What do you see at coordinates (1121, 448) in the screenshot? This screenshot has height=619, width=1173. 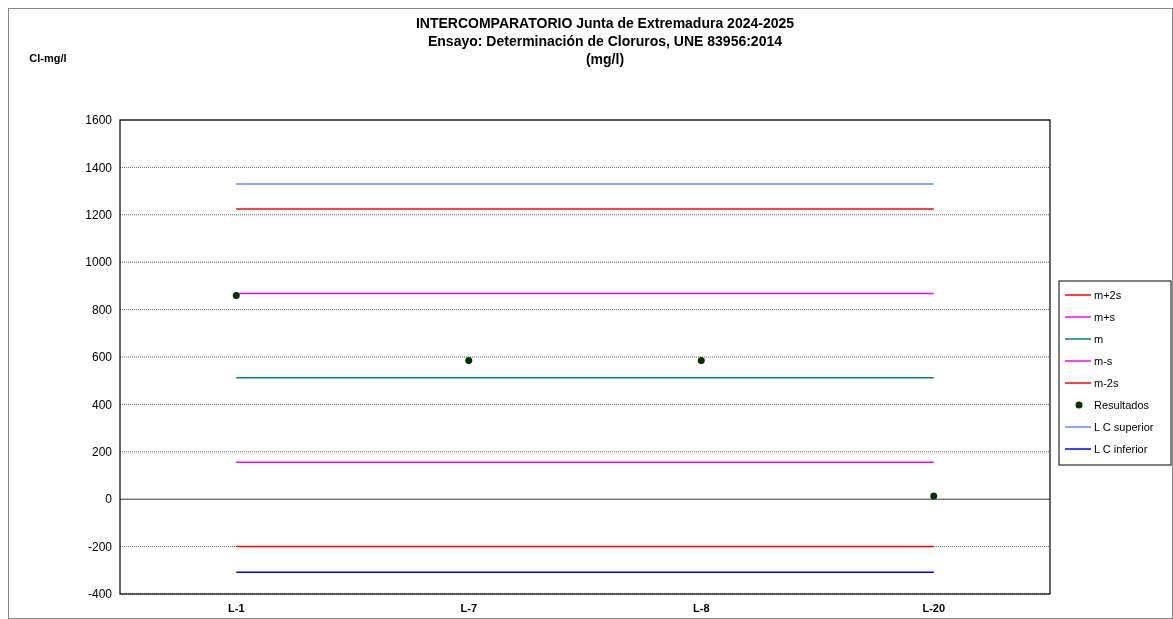 I see `legend-label: L C inferior` at bounding box center [1121, 448].